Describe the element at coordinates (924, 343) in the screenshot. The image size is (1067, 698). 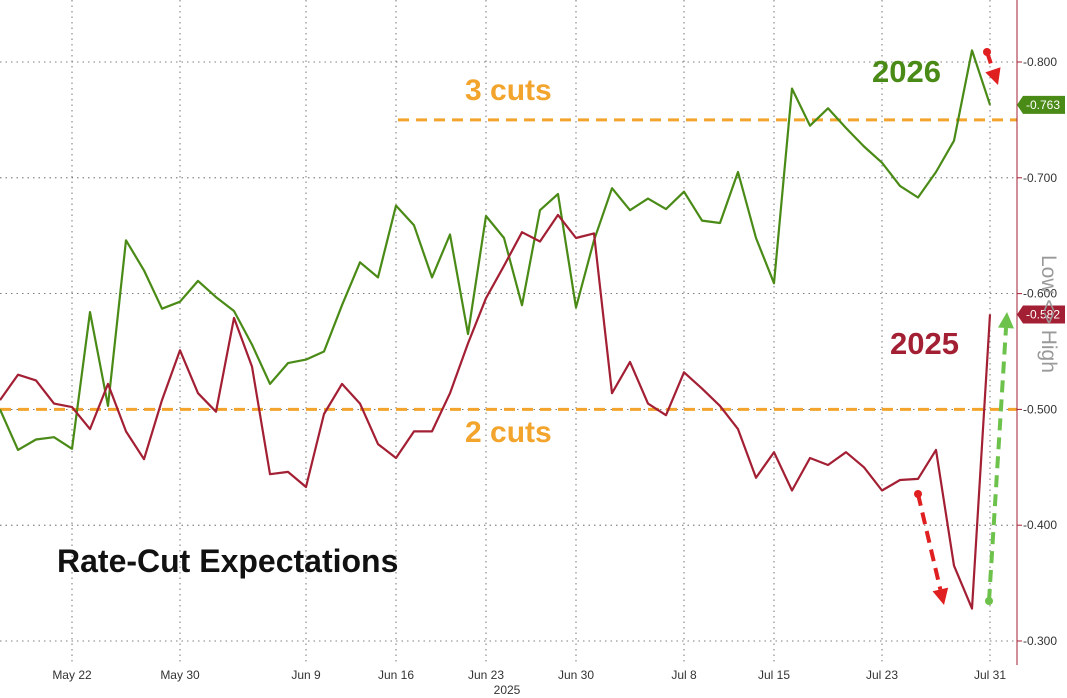
I see `series-2025-label: 2025` at that location.